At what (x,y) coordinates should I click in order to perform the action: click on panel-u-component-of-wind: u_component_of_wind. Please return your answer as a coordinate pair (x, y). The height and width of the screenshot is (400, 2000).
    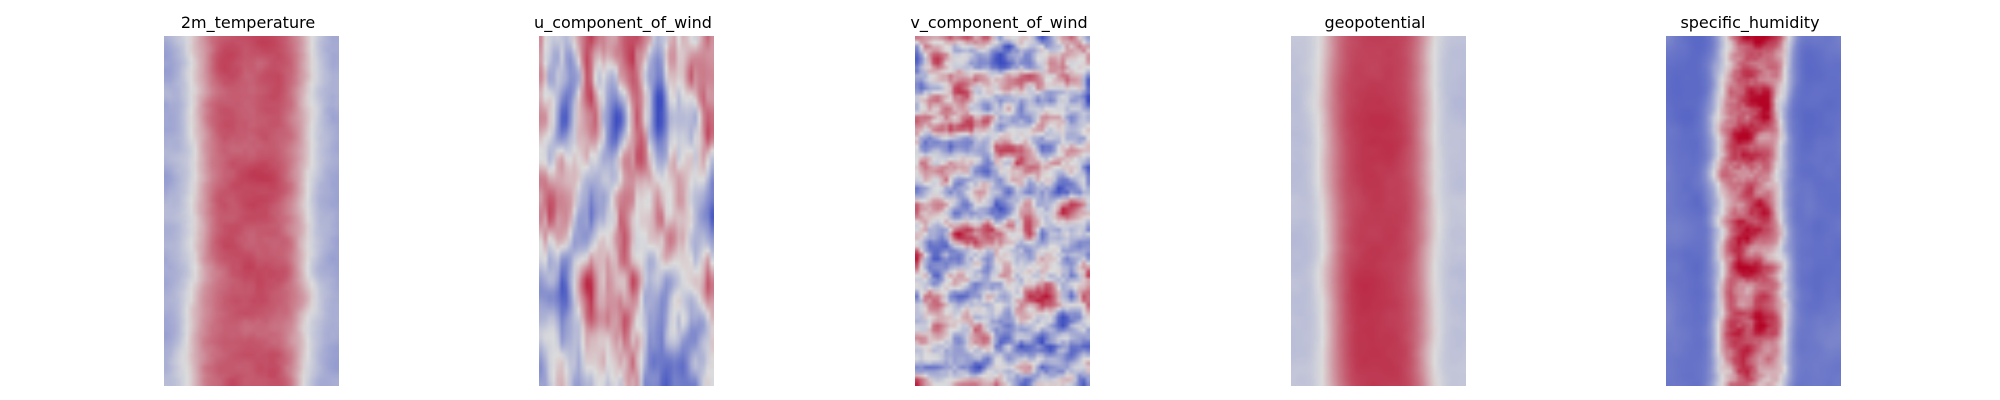
    Looking at the image, I should click on (623, 200).